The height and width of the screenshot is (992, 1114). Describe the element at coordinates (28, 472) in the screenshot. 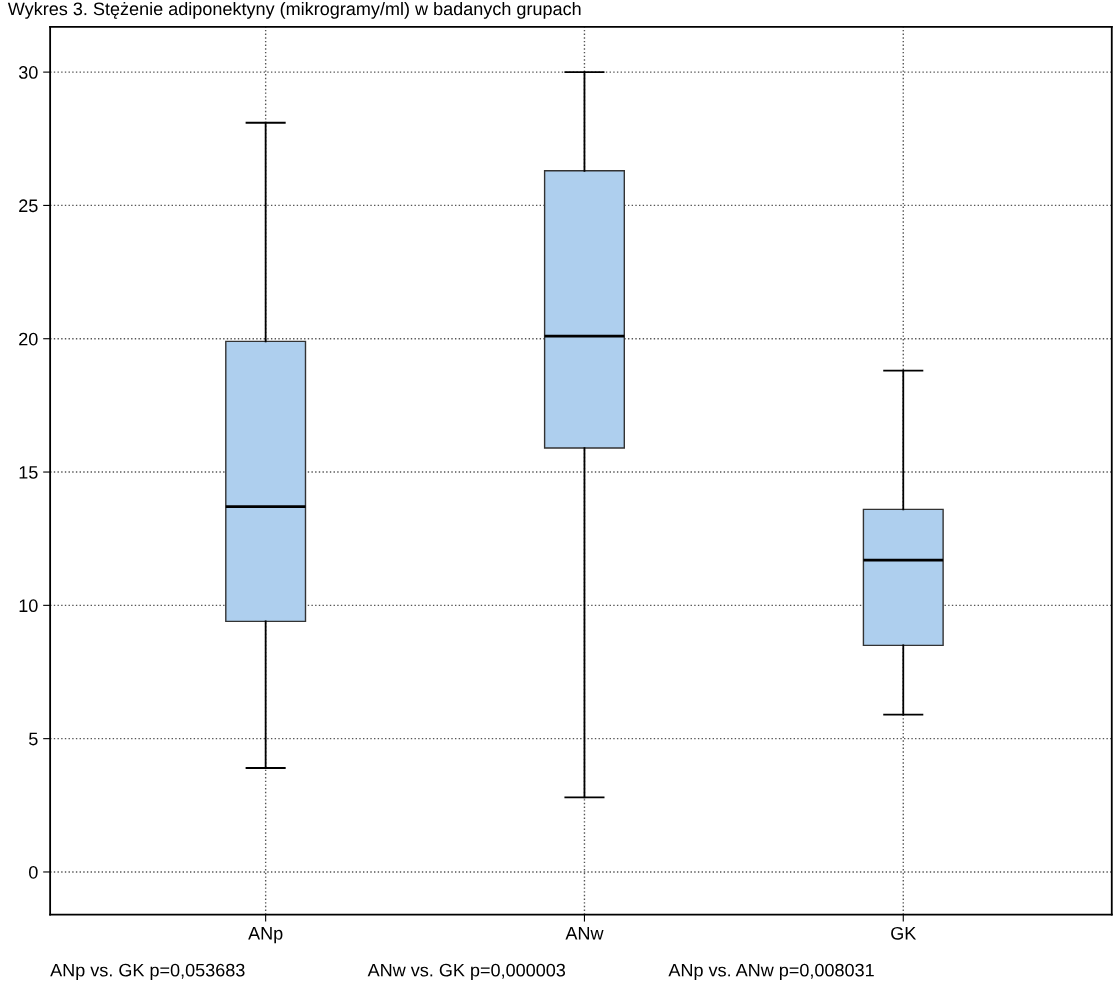

I see `y-tick-label: 15` at that location.